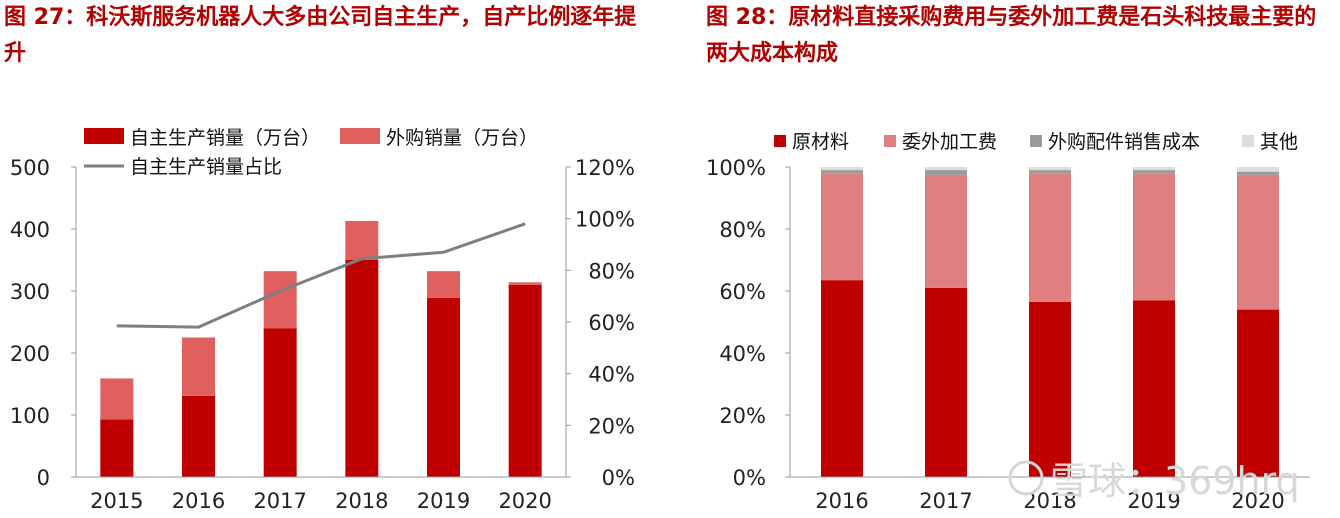 This screenshot has height=518, width=1340. I want to click on chart-1-right-tick-label: 0%, so click(618, 478).